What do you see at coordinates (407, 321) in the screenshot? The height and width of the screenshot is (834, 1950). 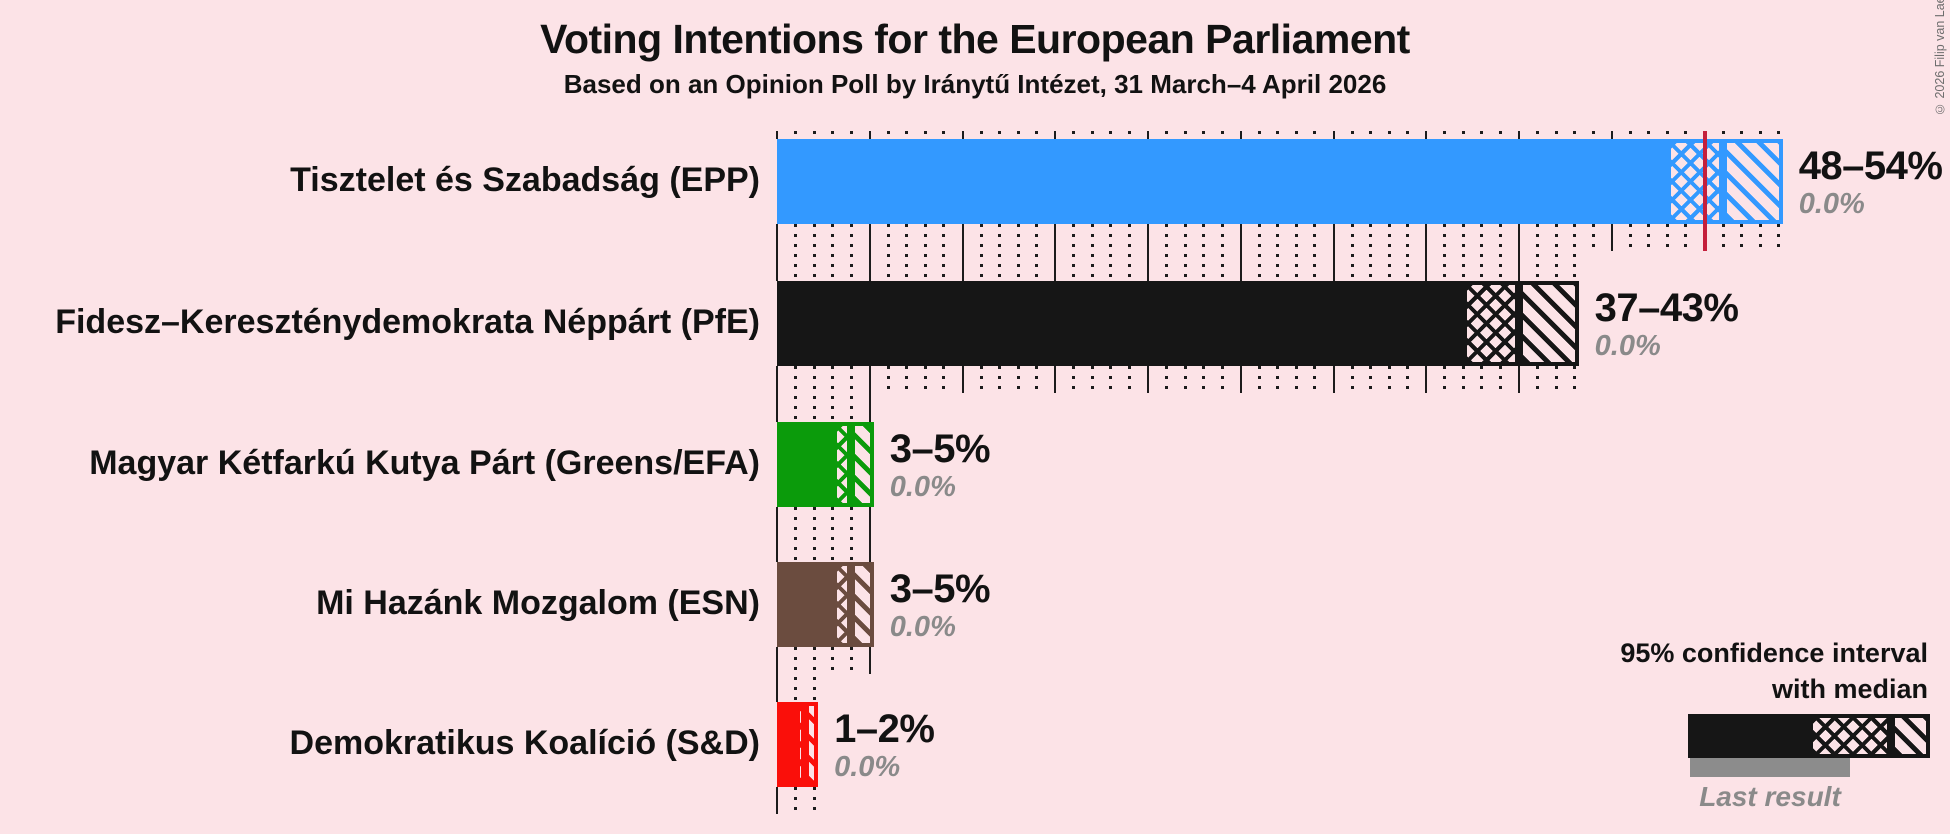 I see `party-label: Fidesz–Kereszténydemokrata Néppárt (PfE)` at bounding box center [407, 321].